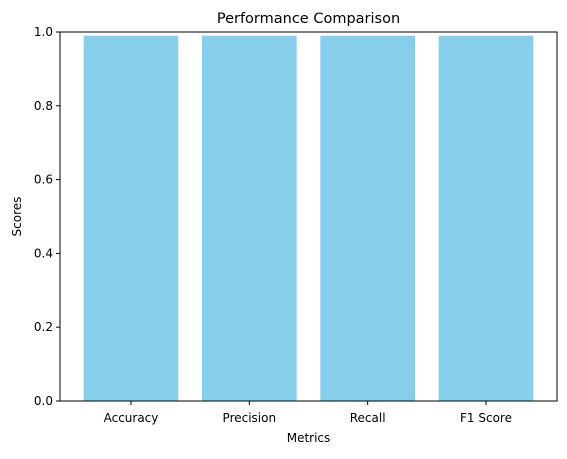  Describe the element at coordinates (368, 418) in the screenshot. I see `x-tick-label: Recall` at that location.